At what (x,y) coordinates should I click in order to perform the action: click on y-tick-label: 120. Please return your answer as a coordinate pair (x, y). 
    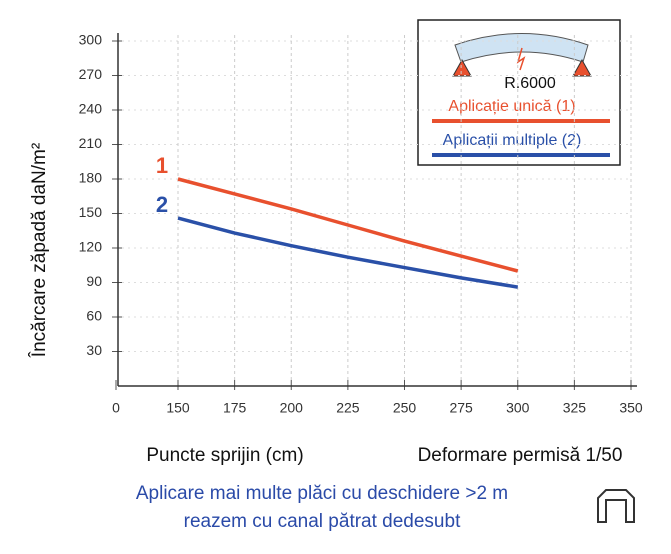
    Looking at the image, I should click on (91, 247).